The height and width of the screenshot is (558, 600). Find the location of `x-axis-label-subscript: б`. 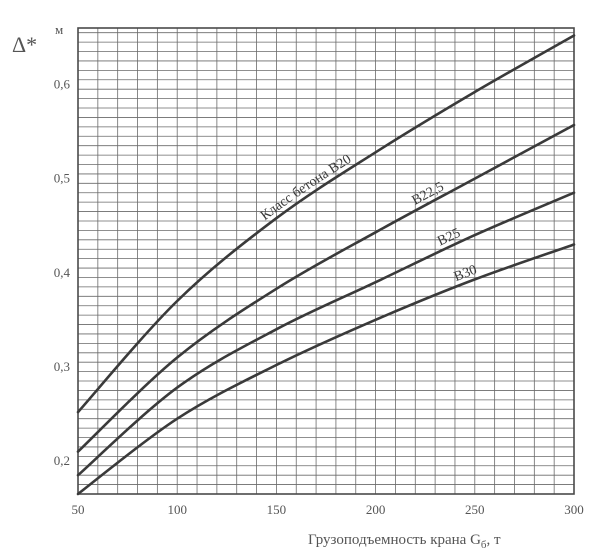

x-axis-label-subscript: б is located at coordinates (484, 545).